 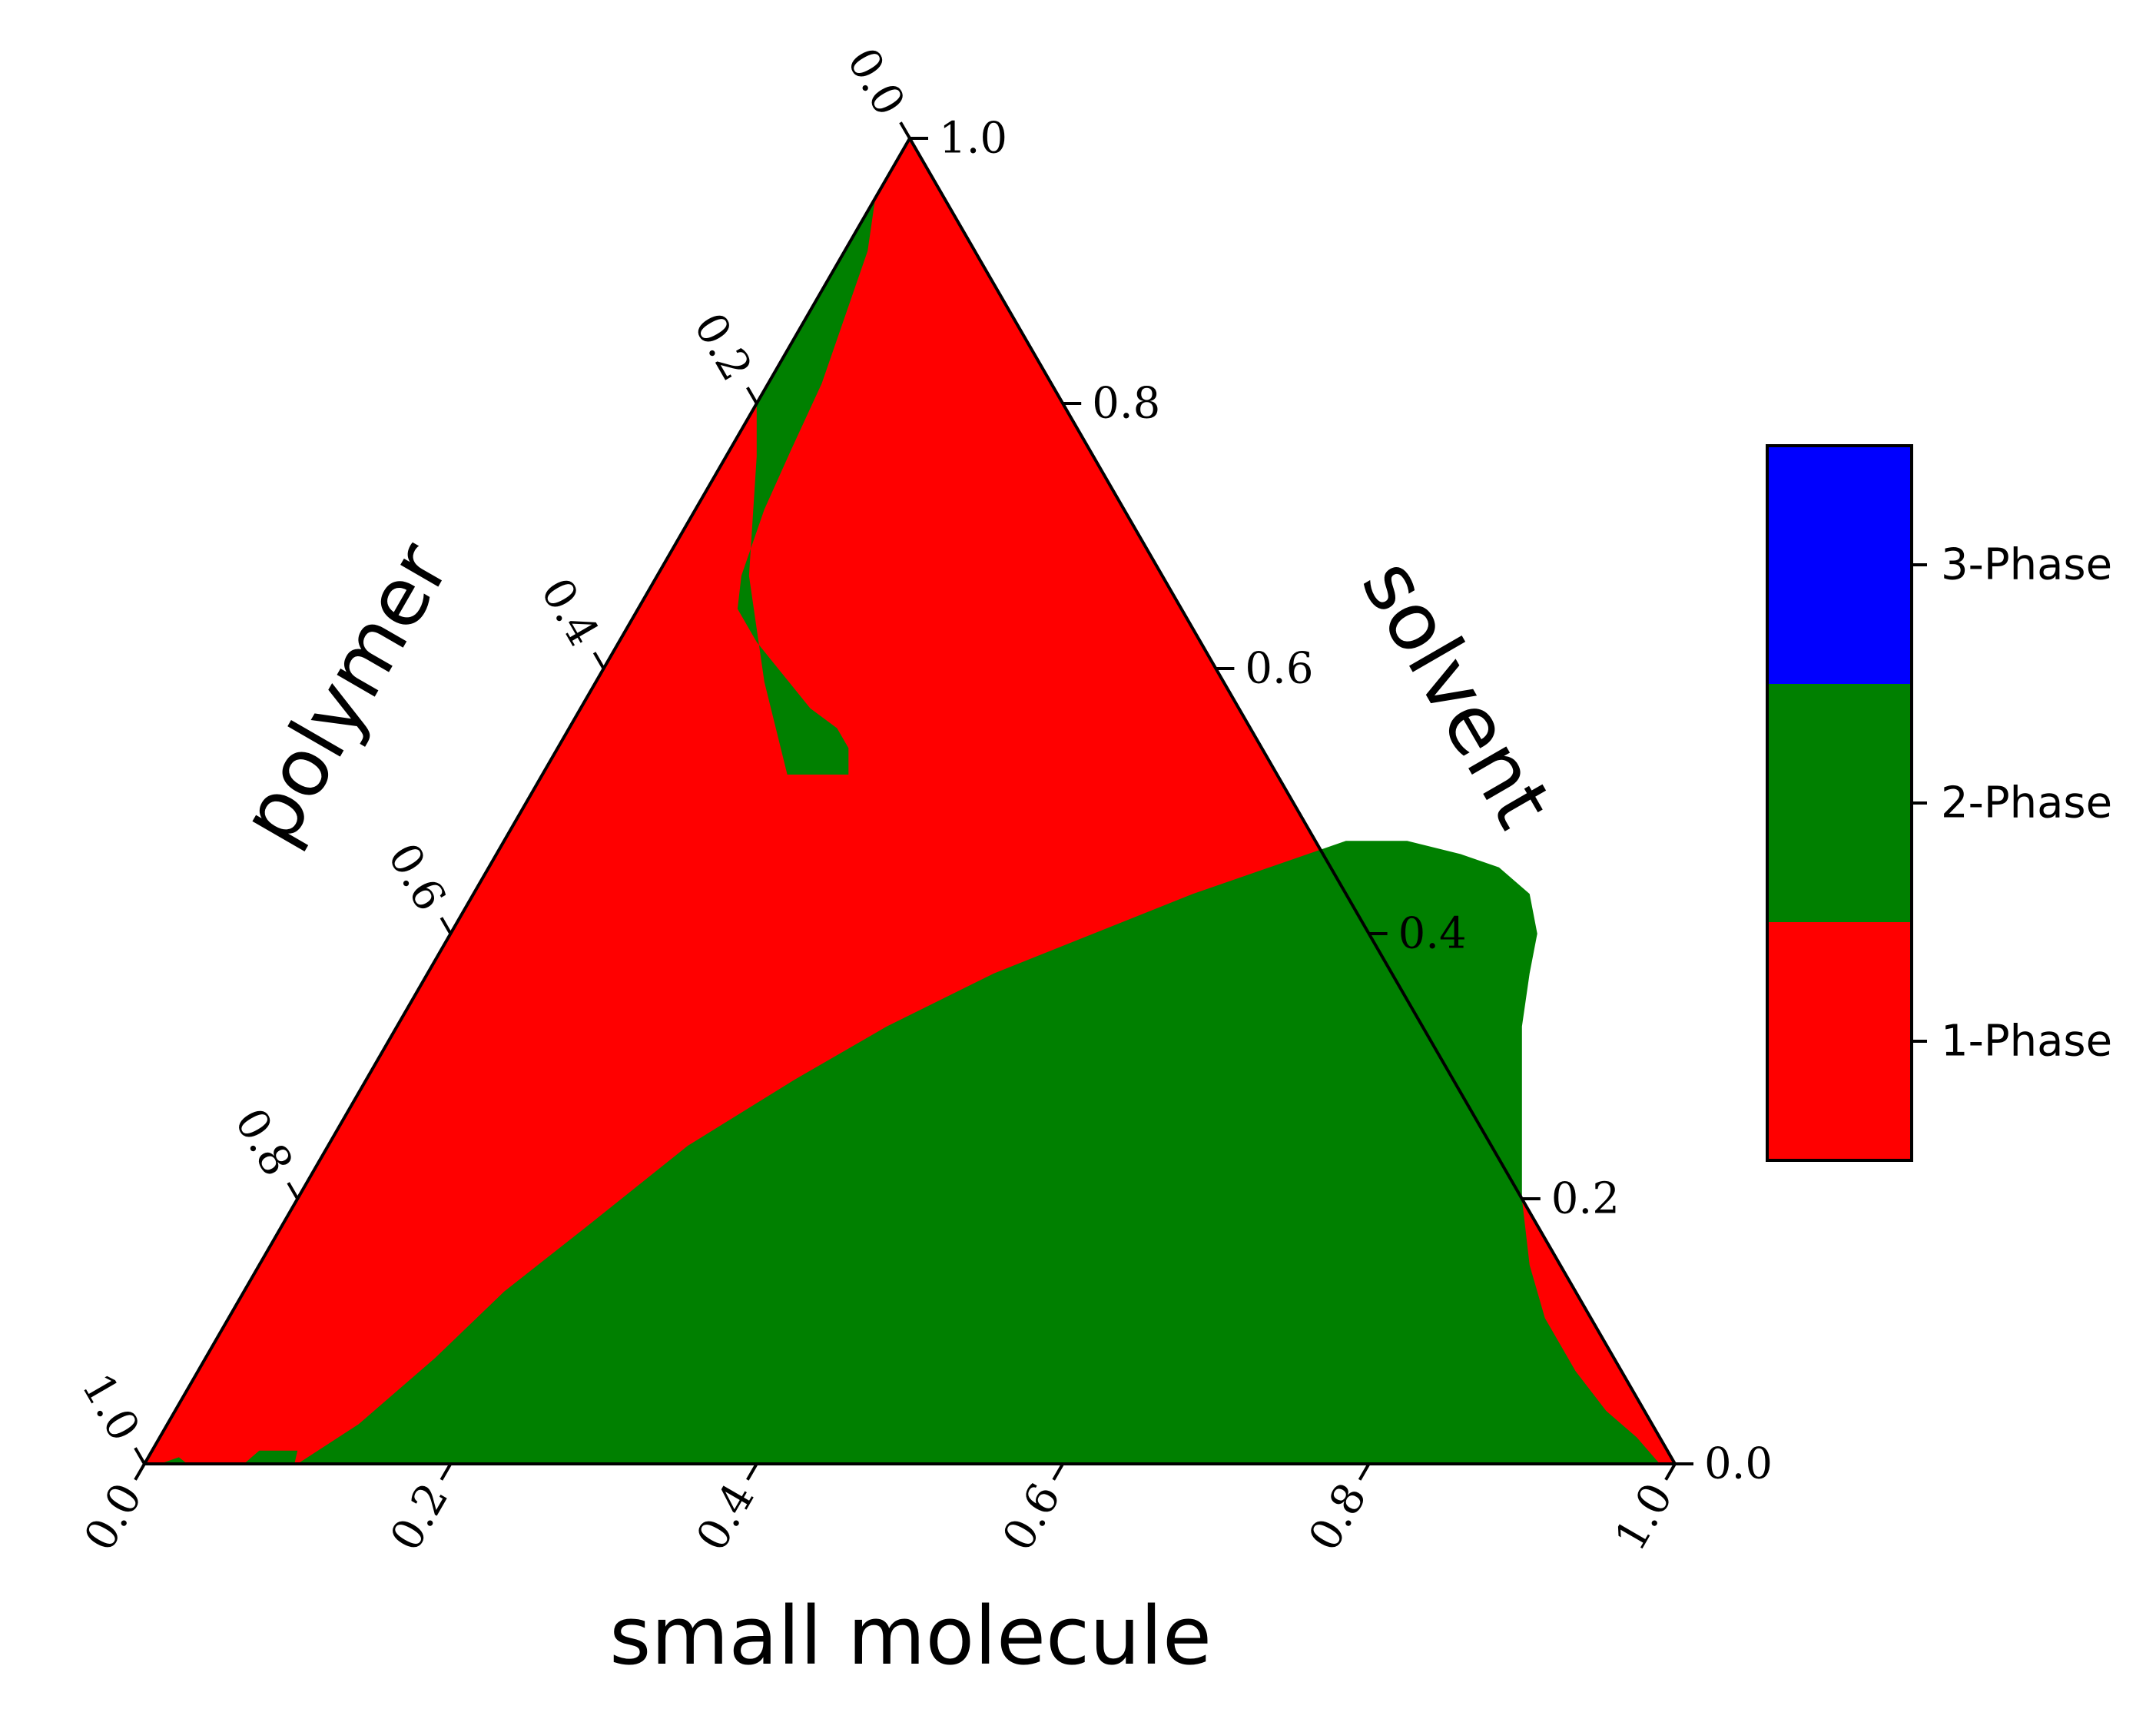 What do you see at coordinates (1432, 934) in the screenshot?
I see `right-tick-label: 0.4` at bounding box center [1432, 934].